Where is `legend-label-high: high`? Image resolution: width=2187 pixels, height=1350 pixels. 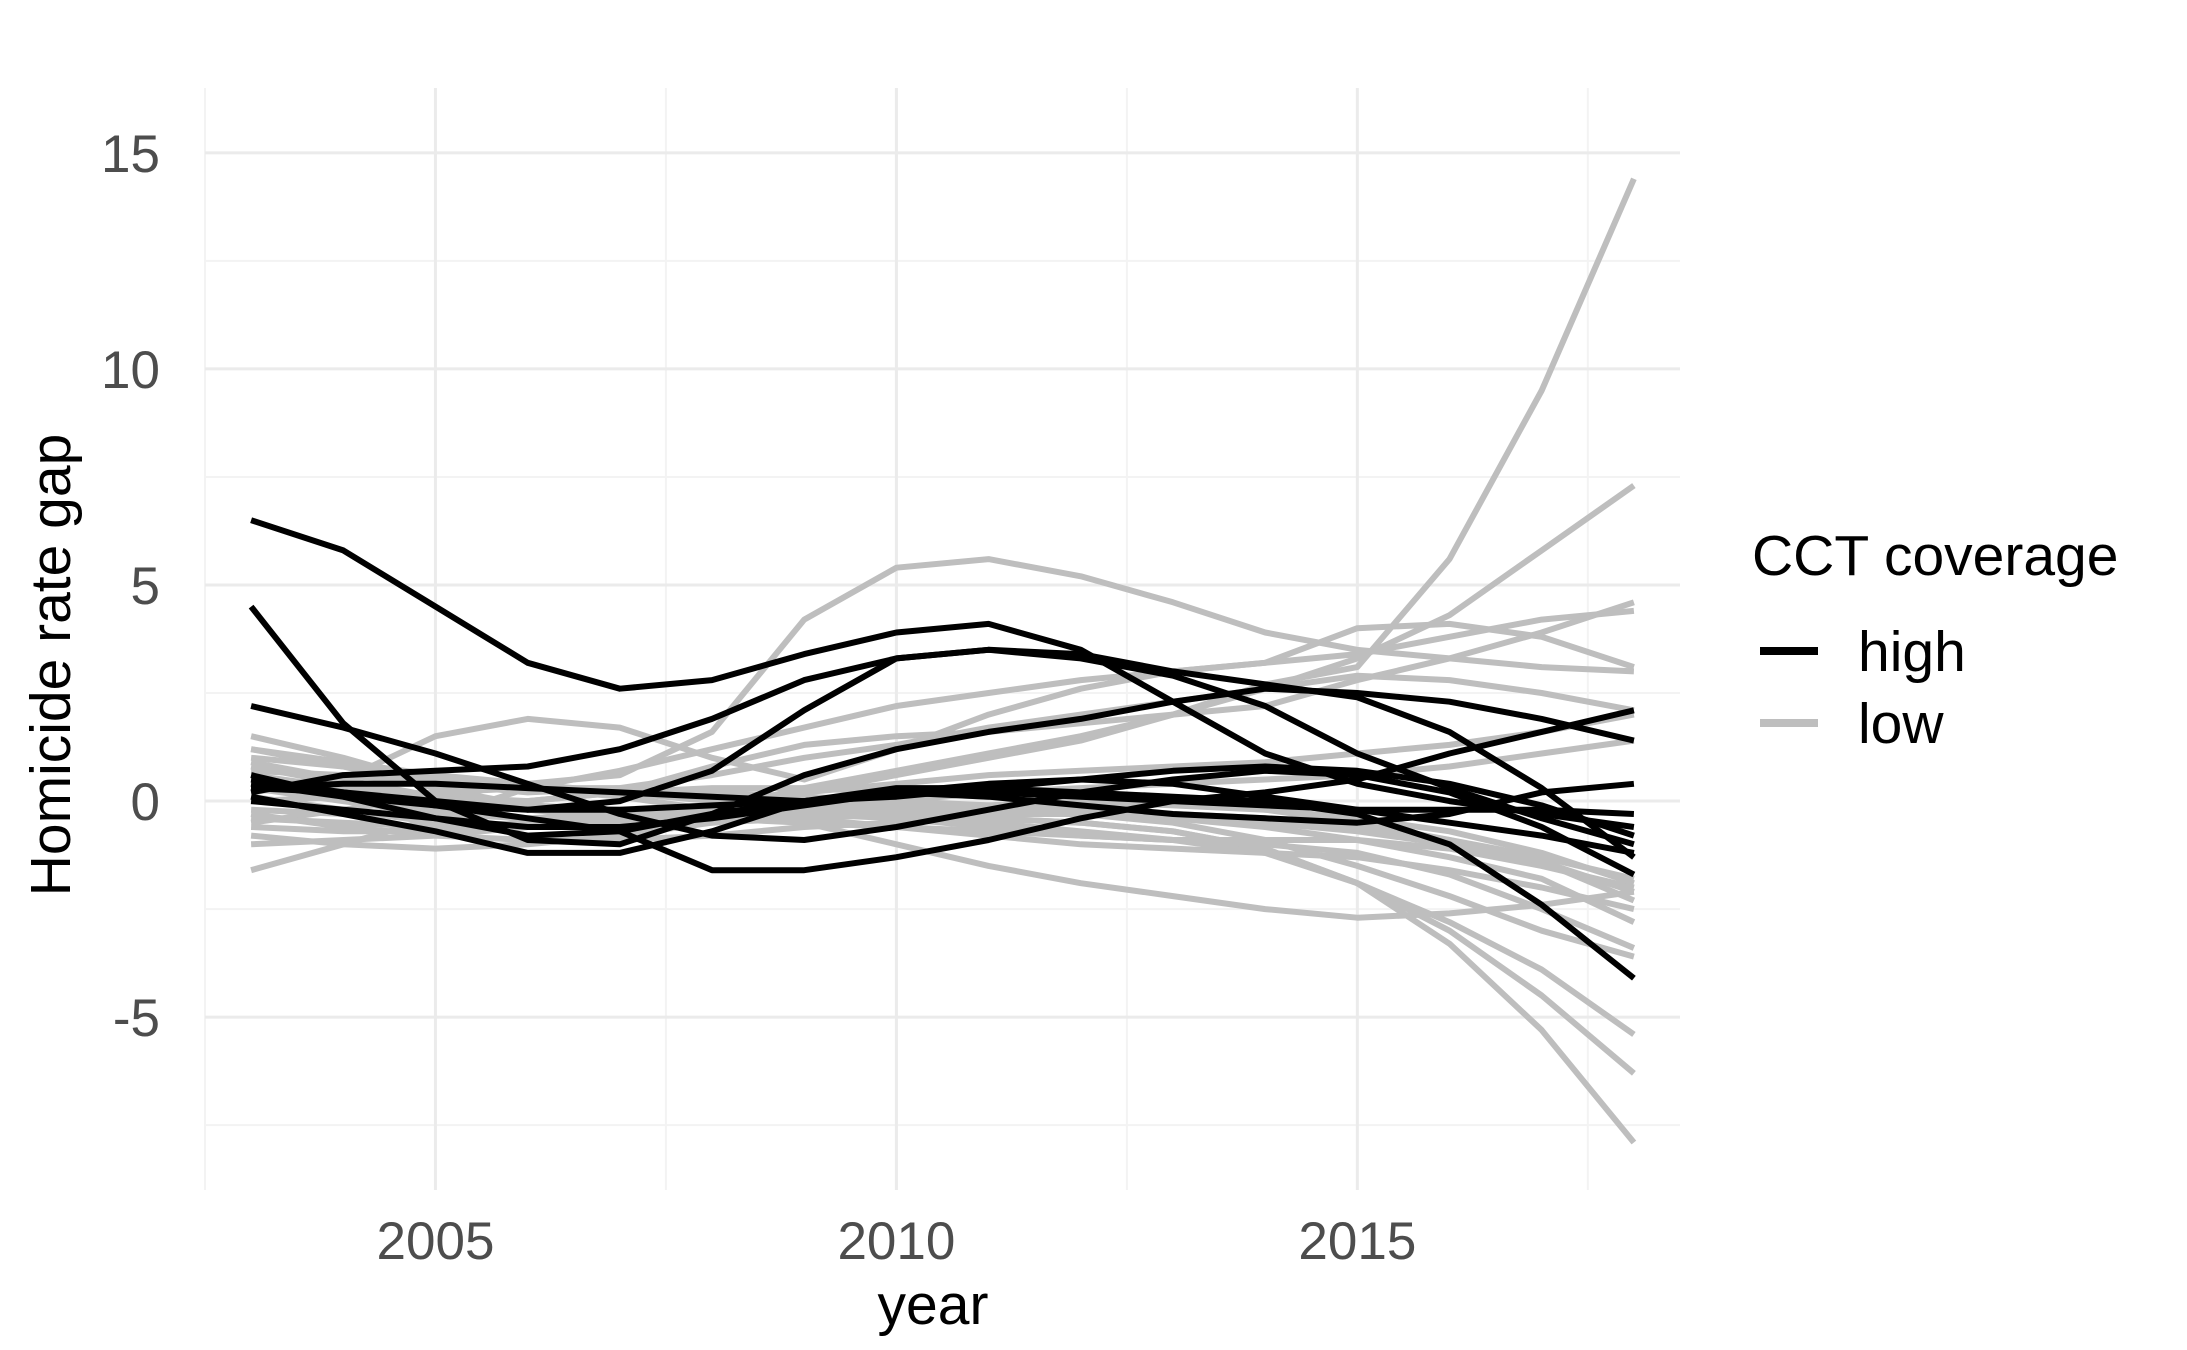
legend-label-high: high is located at coordinates (1912, 652).